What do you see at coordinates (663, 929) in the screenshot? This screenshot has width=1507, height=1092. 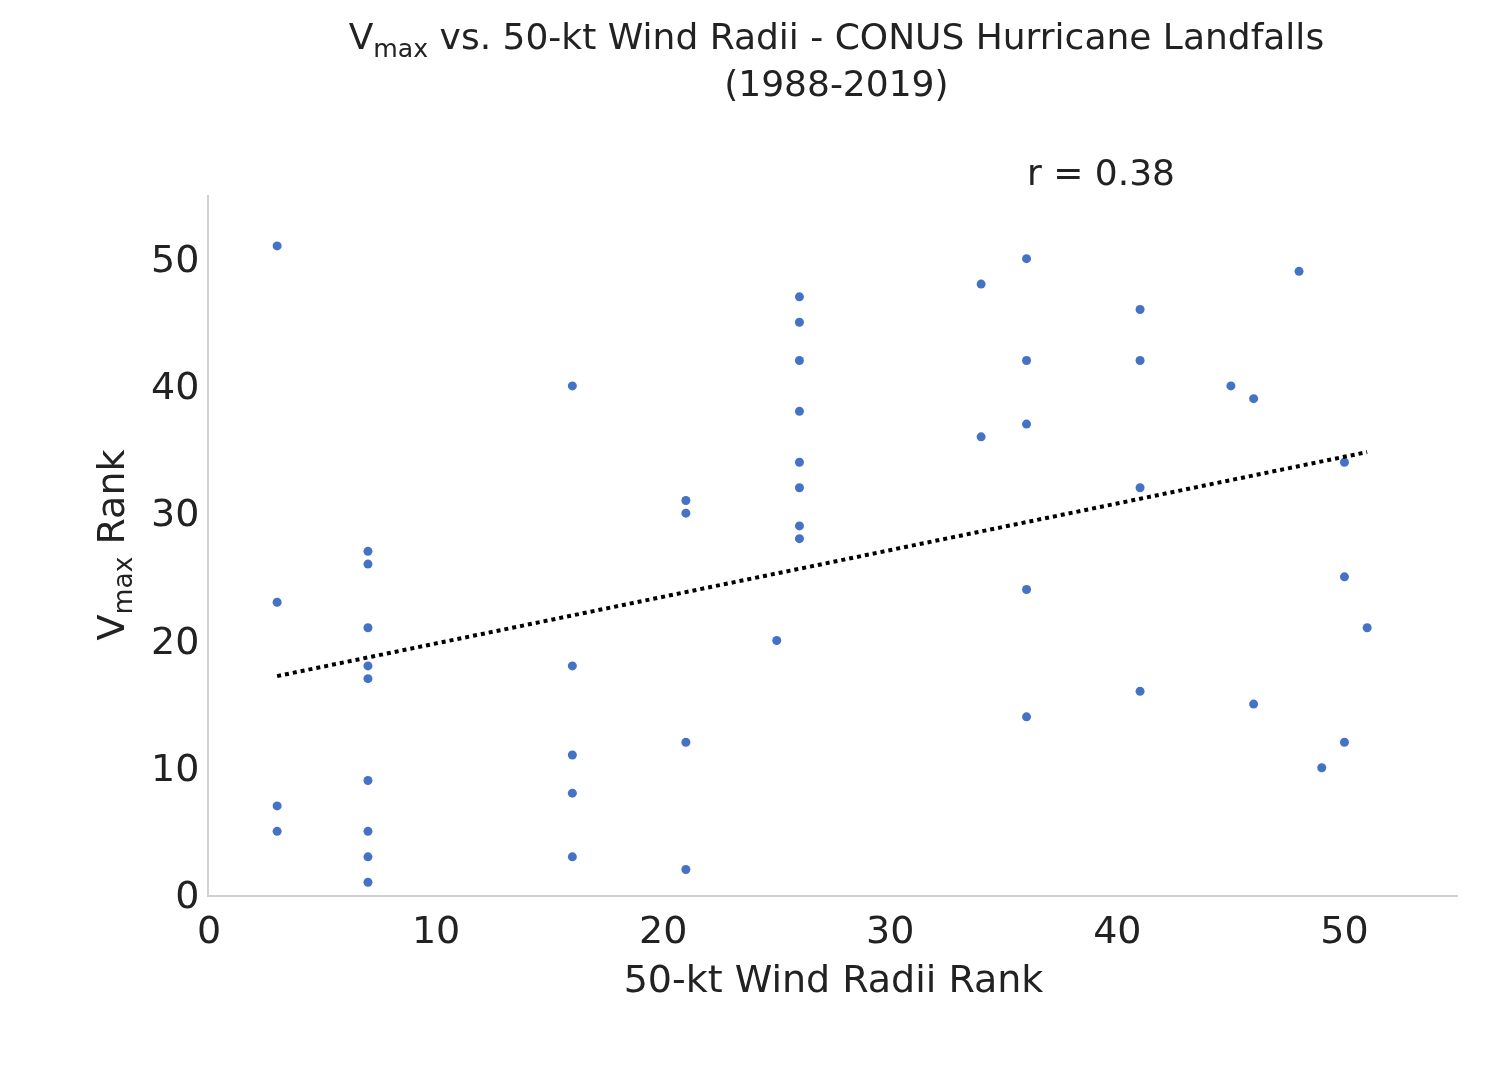 I see `x-tick-label: 20` at bounding box center [663, 929].